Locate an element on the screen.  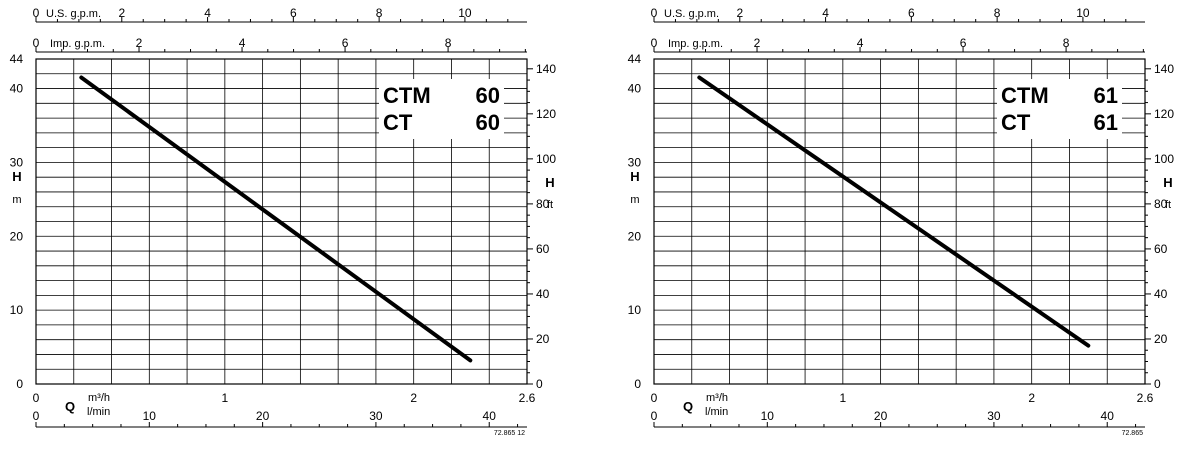
y-tick-ft: 80 is located at coordinates (543, 204).